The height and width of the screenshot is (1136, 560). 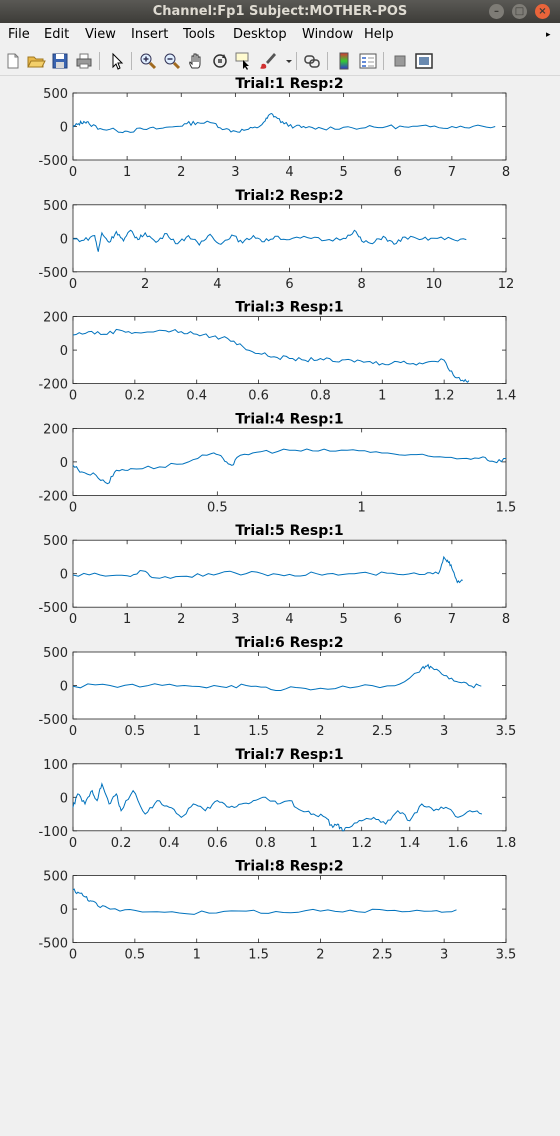 I want to click on subplot-title: Trial:5 Resp:1, so click(x=289, y=531).